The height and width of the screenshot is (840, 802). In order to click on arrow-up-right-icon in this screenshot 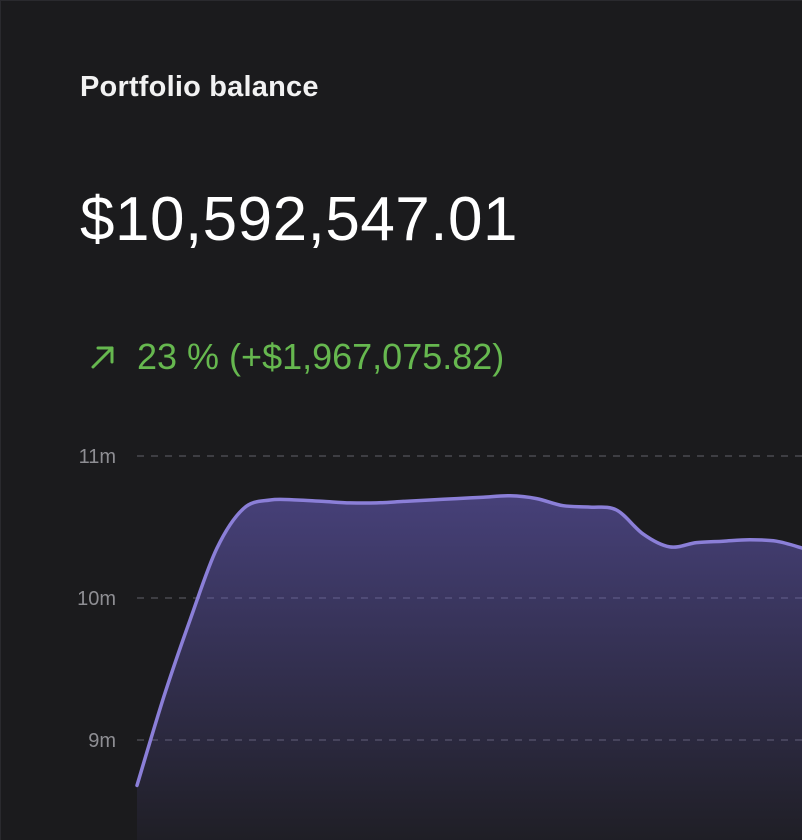, I will do `click(102, 357)`.